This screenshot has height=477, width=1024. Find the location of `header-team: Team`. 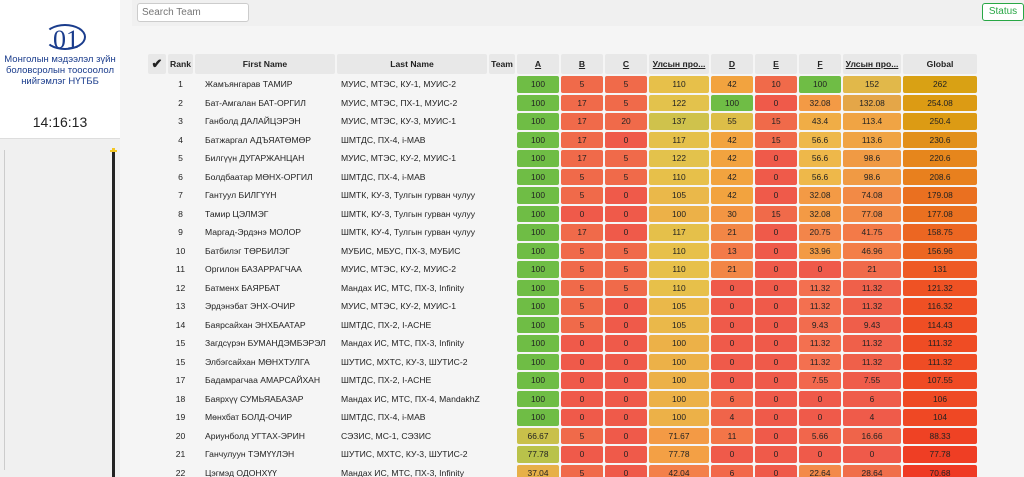

header-team: Team is located at coordinates (502, 64).